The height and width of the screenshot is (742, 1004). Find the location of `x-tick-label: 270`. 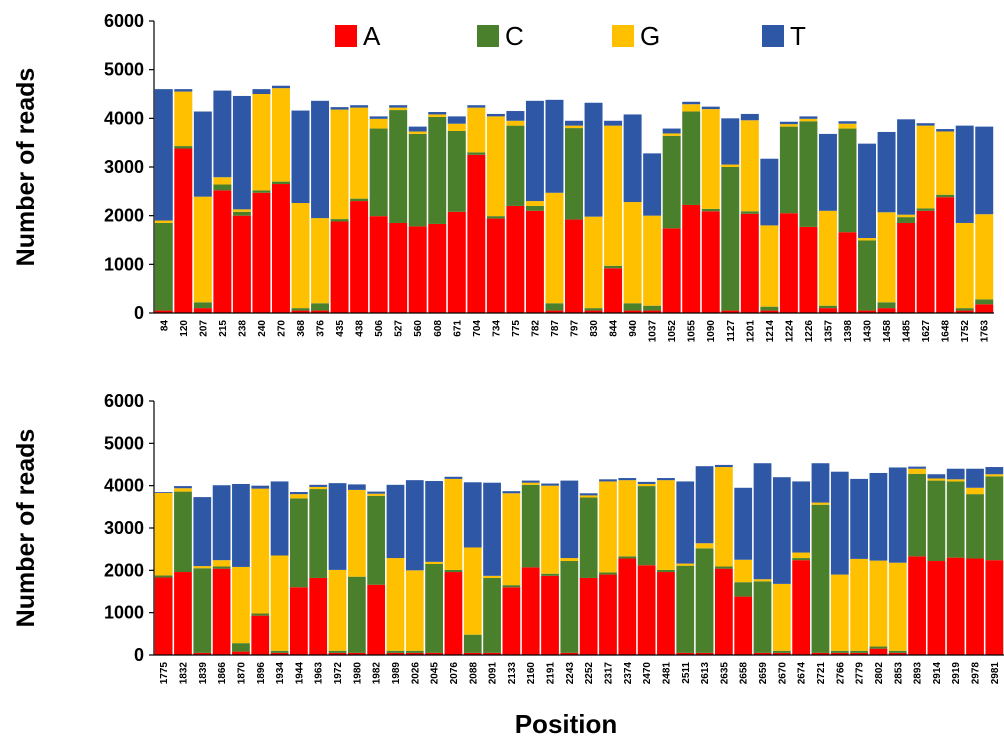

x-tick-label: 270 is located at coordinates (281, 328).